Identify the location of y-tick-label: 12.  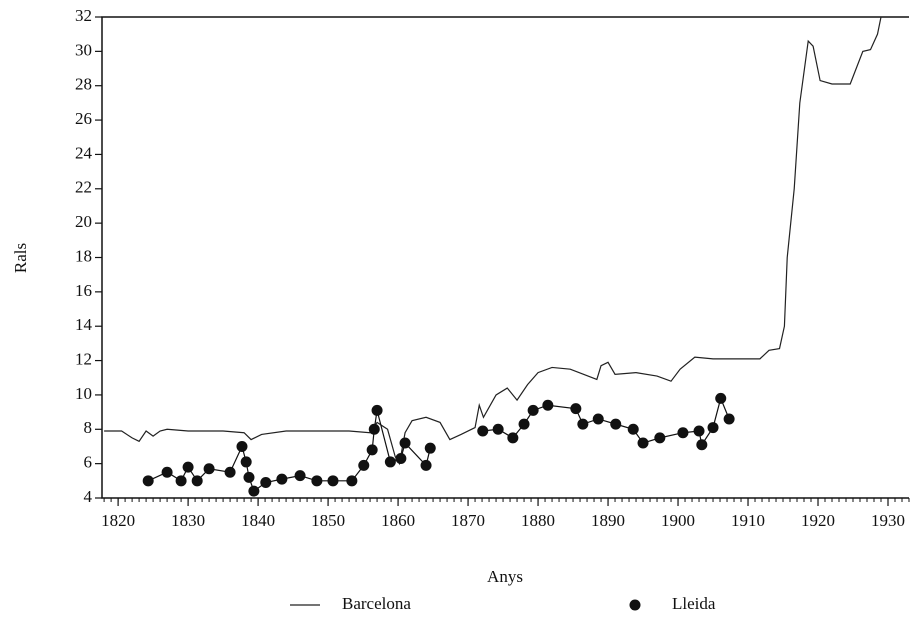
(83, 358).